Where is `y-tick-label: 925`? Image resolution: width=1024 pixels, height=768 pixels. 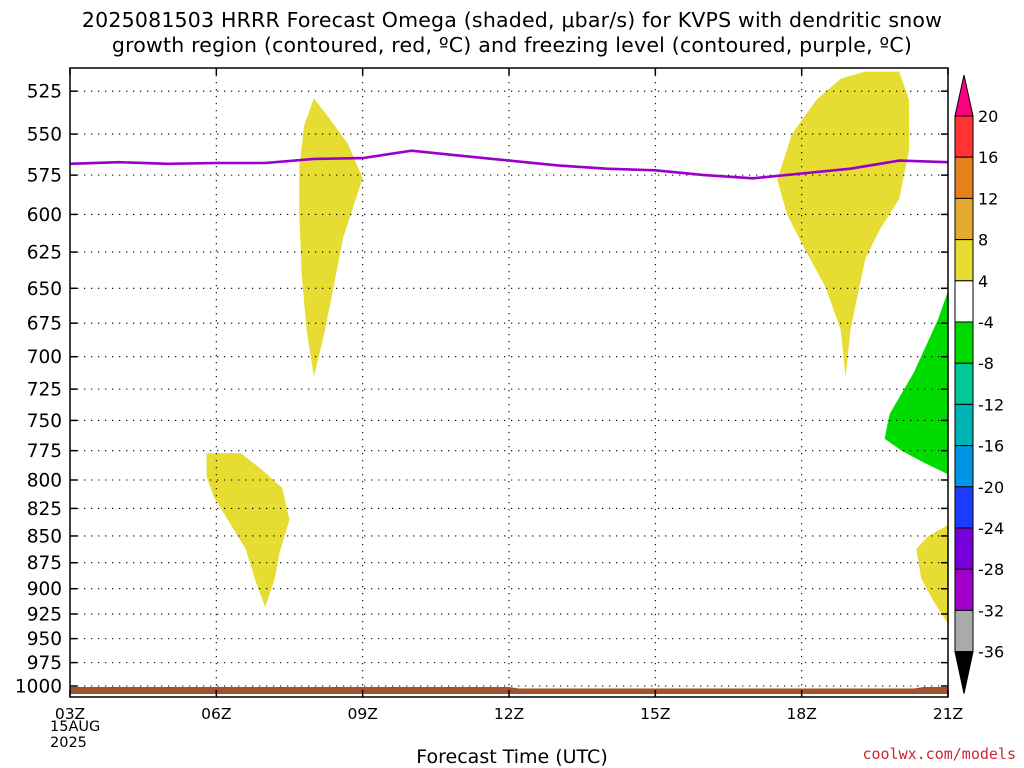
y-tick-label: 925 is located at coordinates (44, 615).